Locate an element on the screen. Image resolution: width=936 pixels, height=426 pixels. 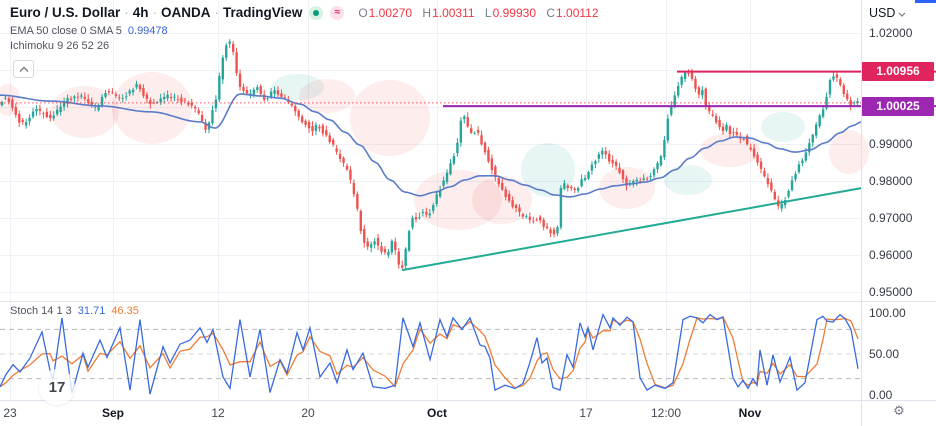
ema-legend-label: EMA 50 close 0 SMA 5 is located at coordinates (66, 31).